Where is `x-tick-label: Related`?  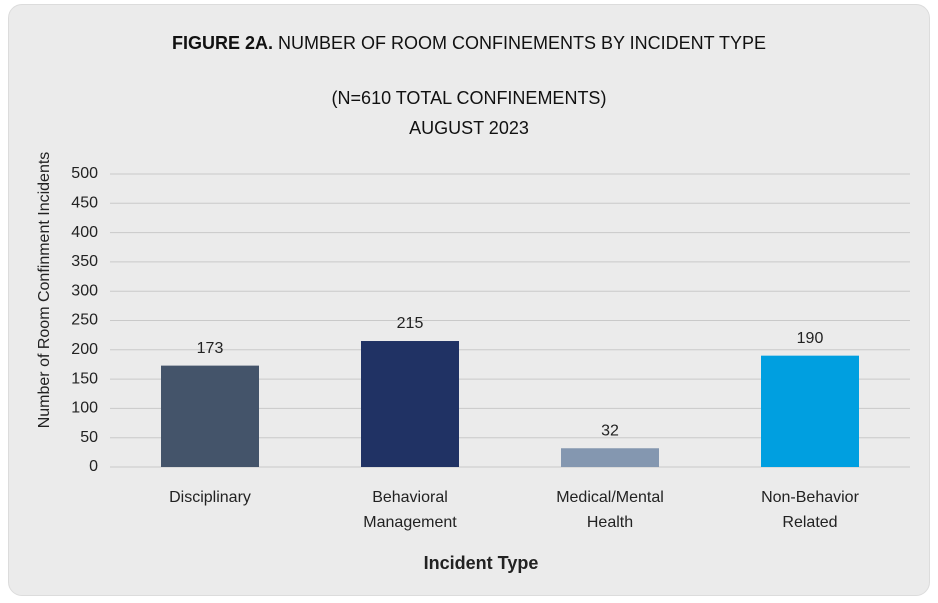
x-tick-label: Related is located at coordinates (809, 522).